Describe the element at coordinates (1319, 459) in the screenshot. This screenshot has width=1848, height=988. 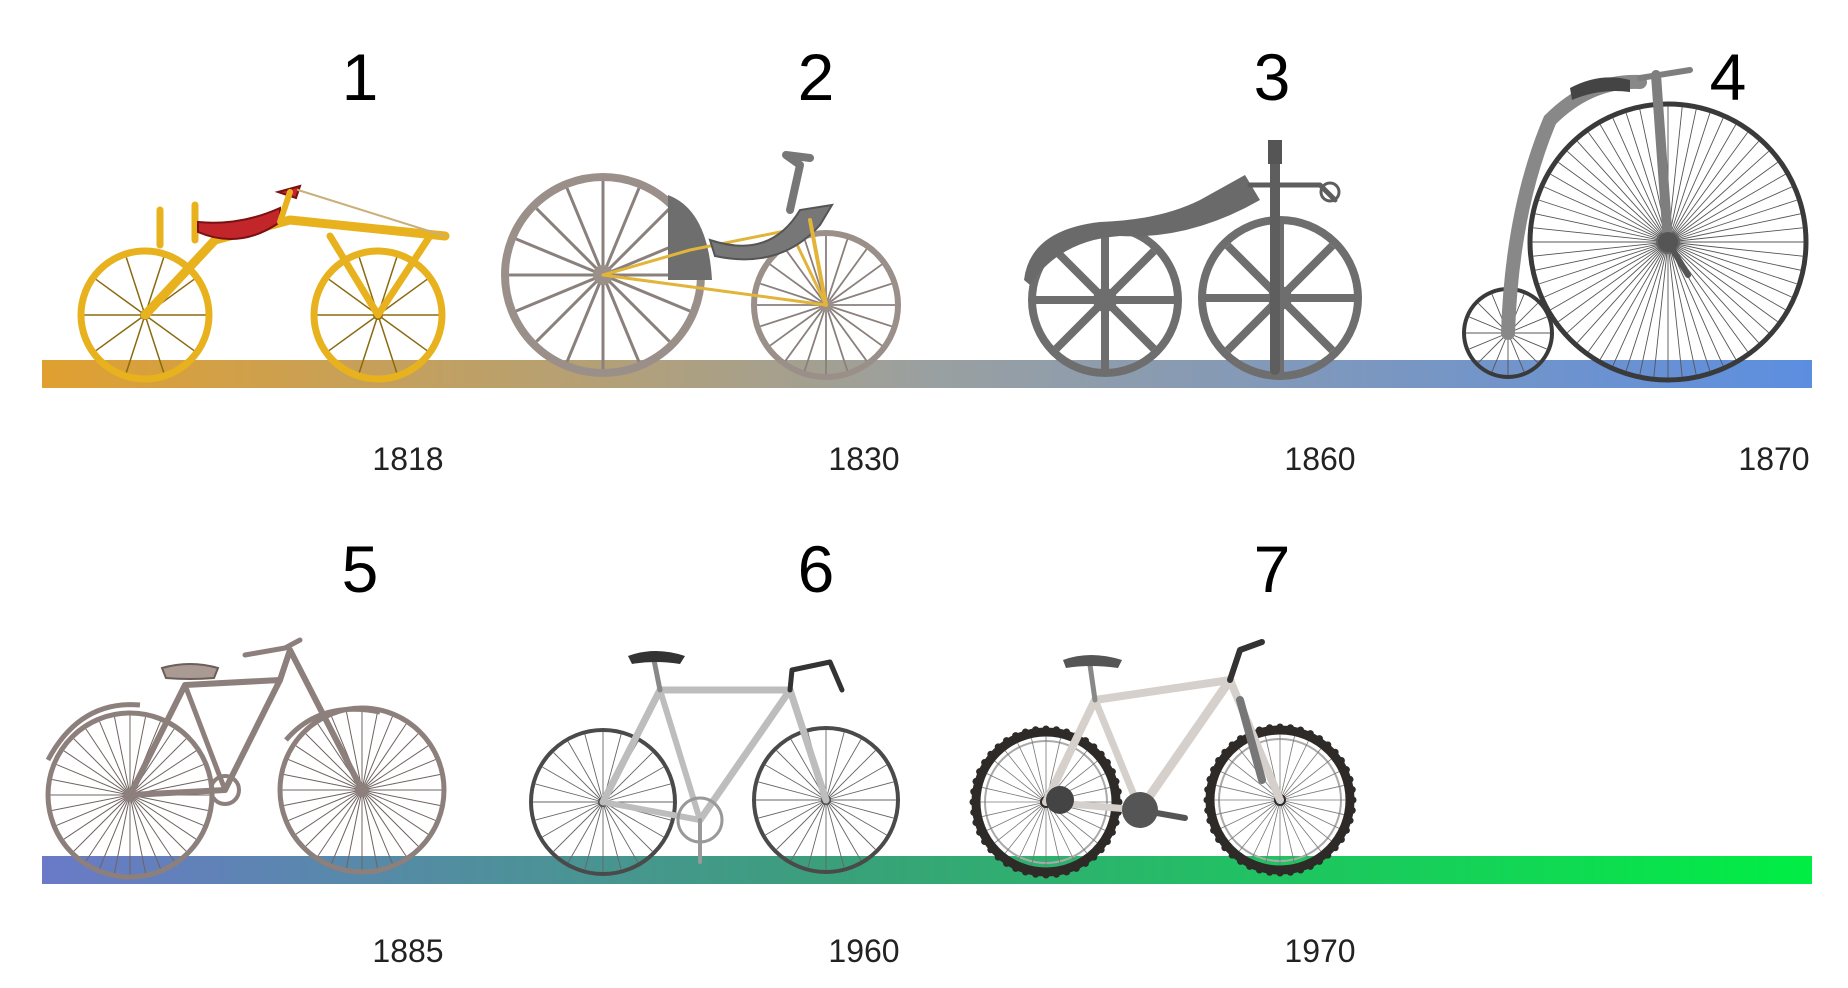
I see `item-year-3: 1860` at that location.